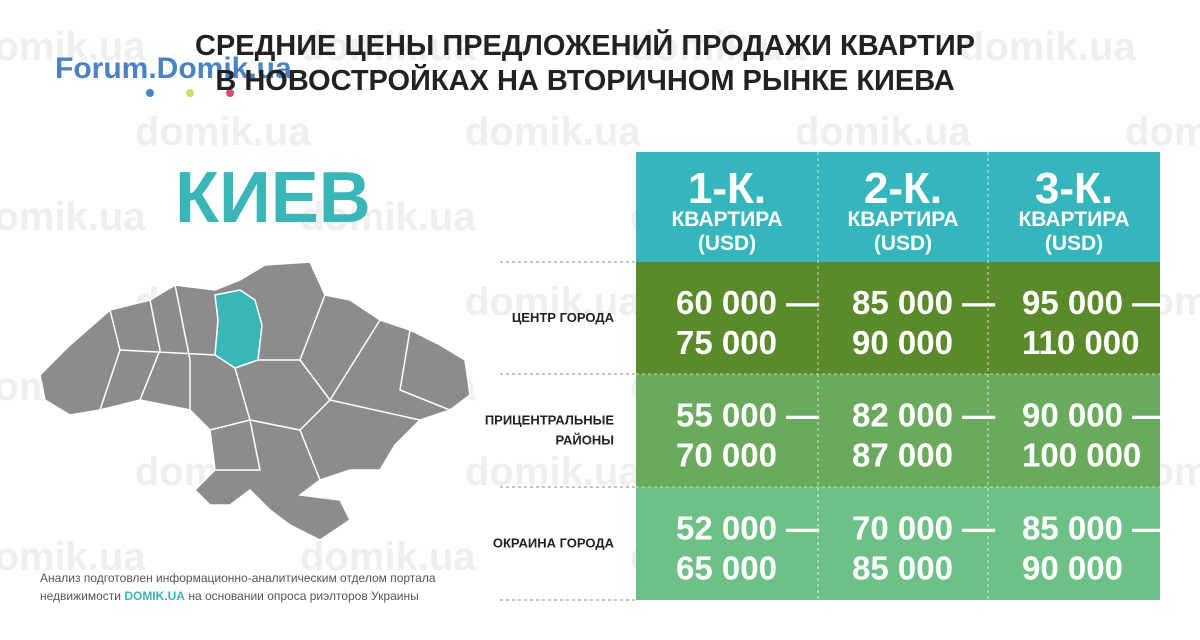 The width and height of the screenshot is (1200, 640). I want to click on cell-value: 70 000 —, so click(923, 528).